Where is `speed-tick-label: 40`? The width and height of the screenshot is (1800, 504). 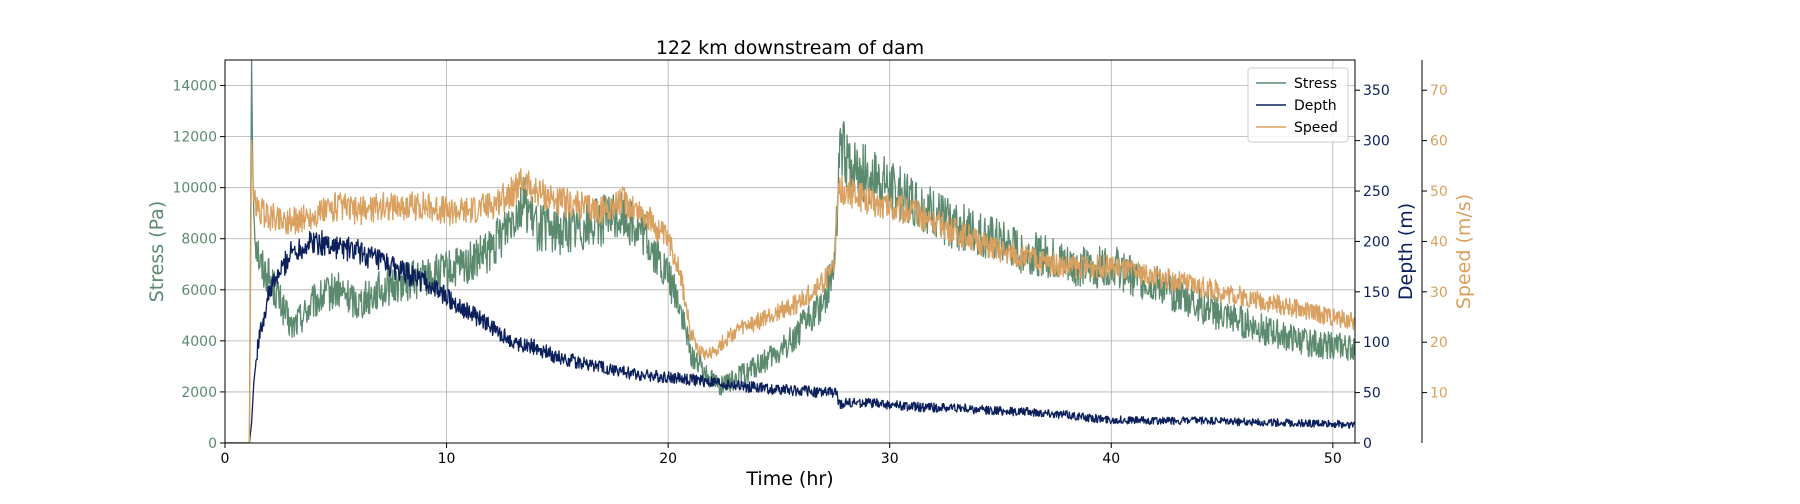 speed-tick-label: 40 is located at coordinates (1439, 242).